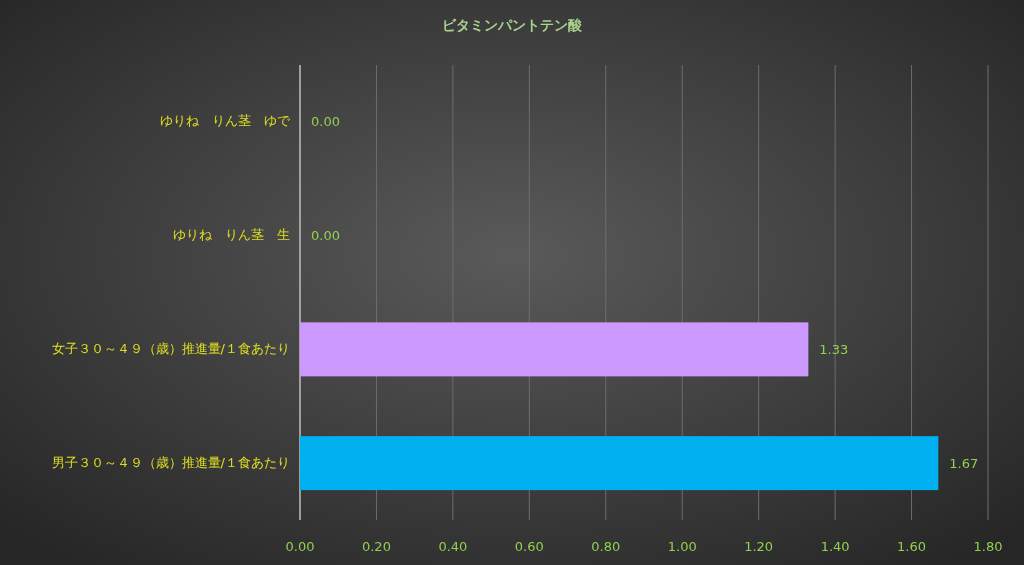 Image resolution: width=1024 pixels, height=565 pixels. What do you see at coordinates (170, 348) in the screenshot?
I see `y-tick-label: 女子３０～４９（歳）推進量/１食あたり` at bounding box center [170, 348].